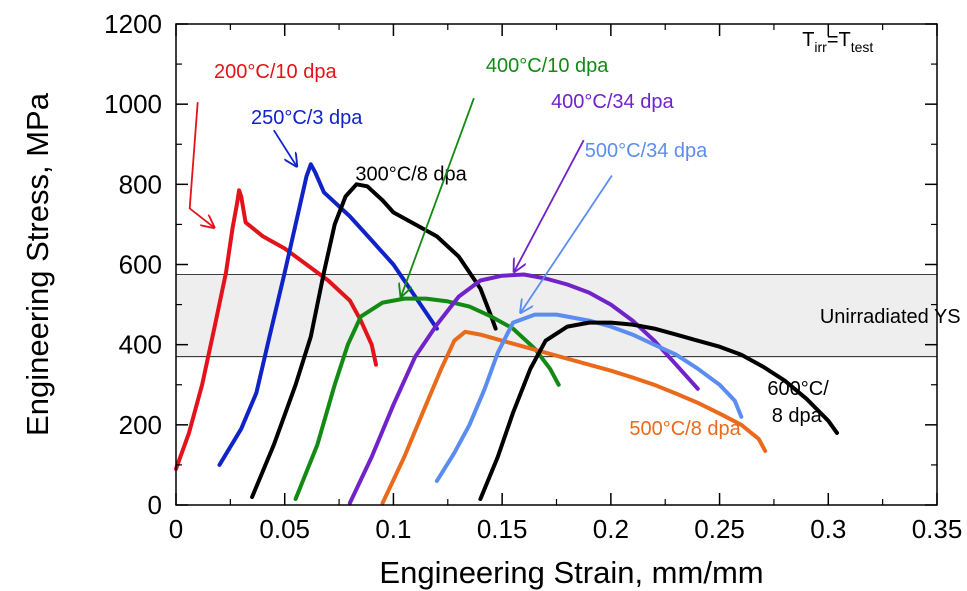  Describe the element at coordinates (862, 47) in the screenshot. I see `condition-note-sub2: test` at that location.